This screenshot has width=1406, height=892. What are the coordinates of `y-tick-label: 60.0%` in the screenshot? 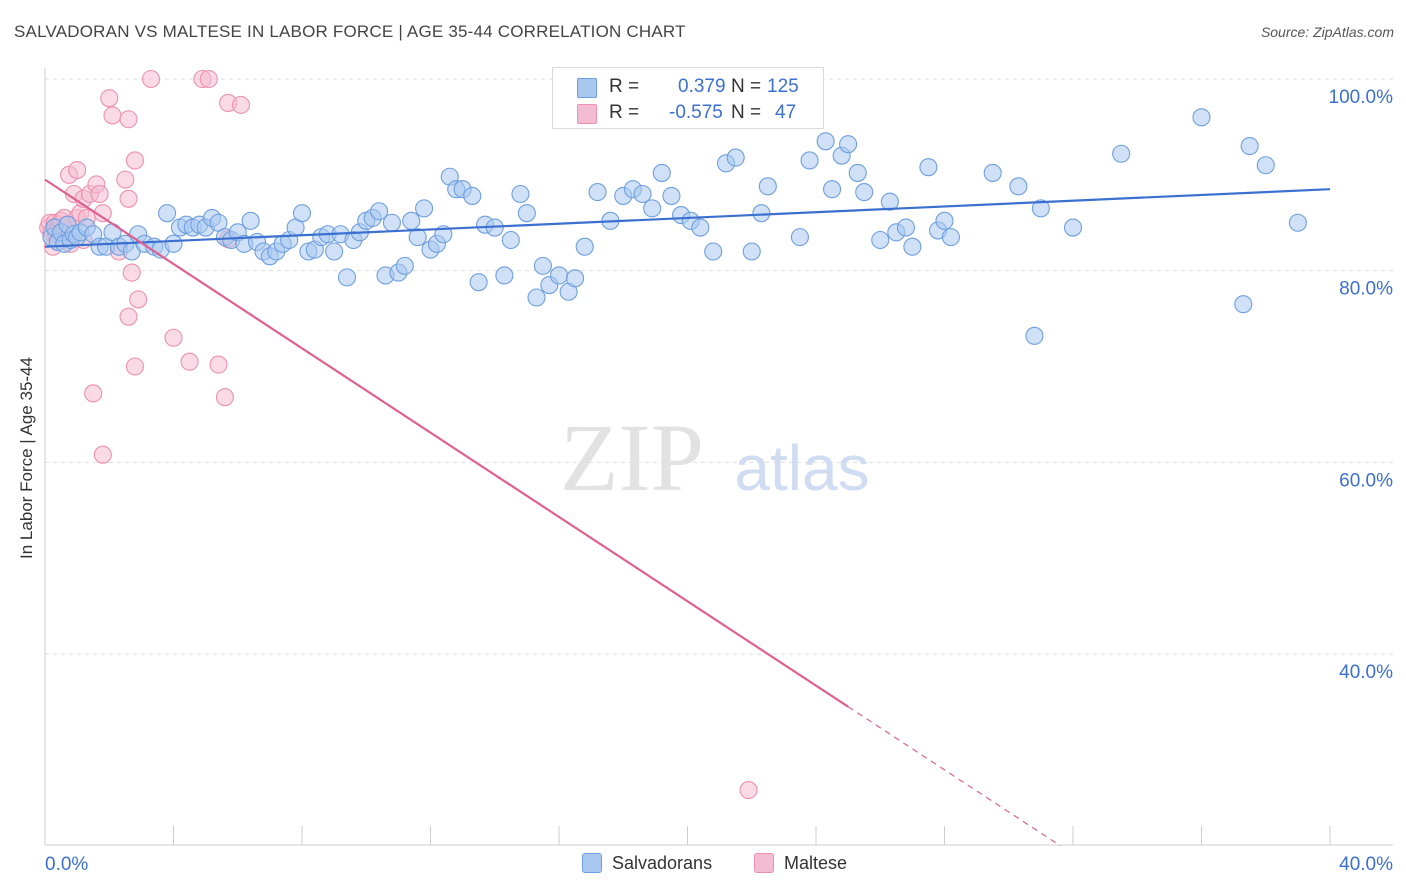 It's located at (1366, 480).